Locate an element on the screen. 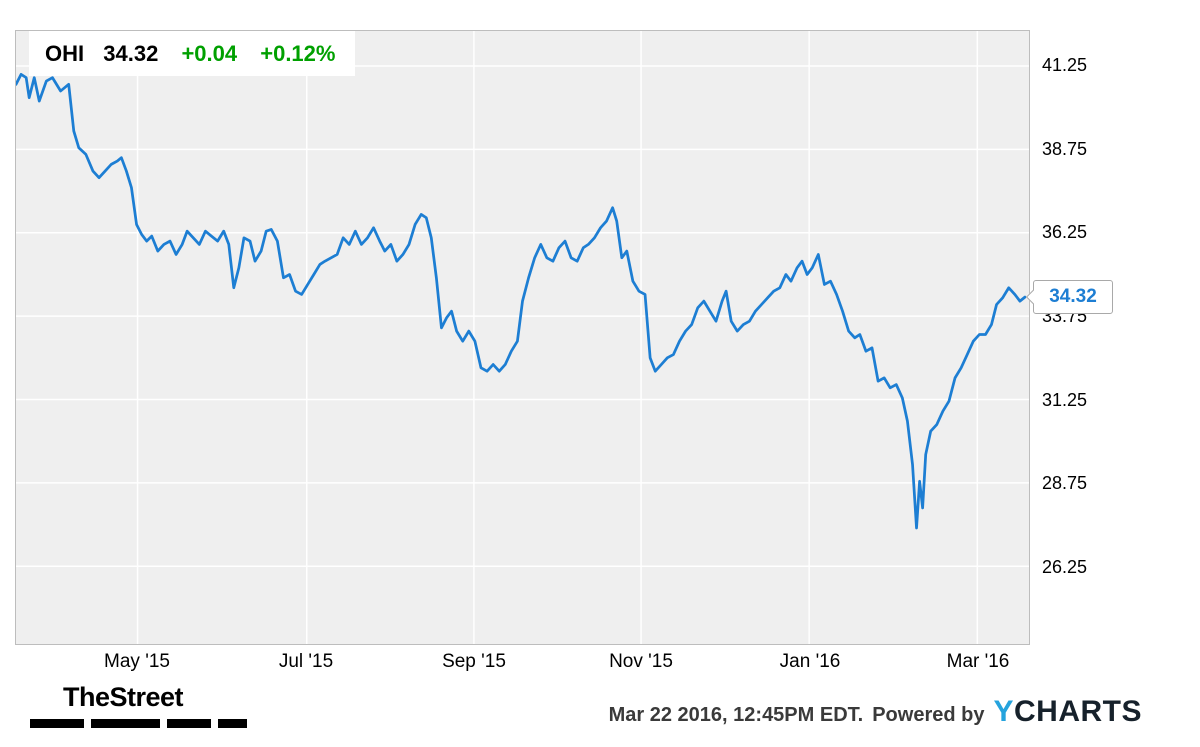  ycharts-logo: YCHARTS is located at coordinates (1067, 712).